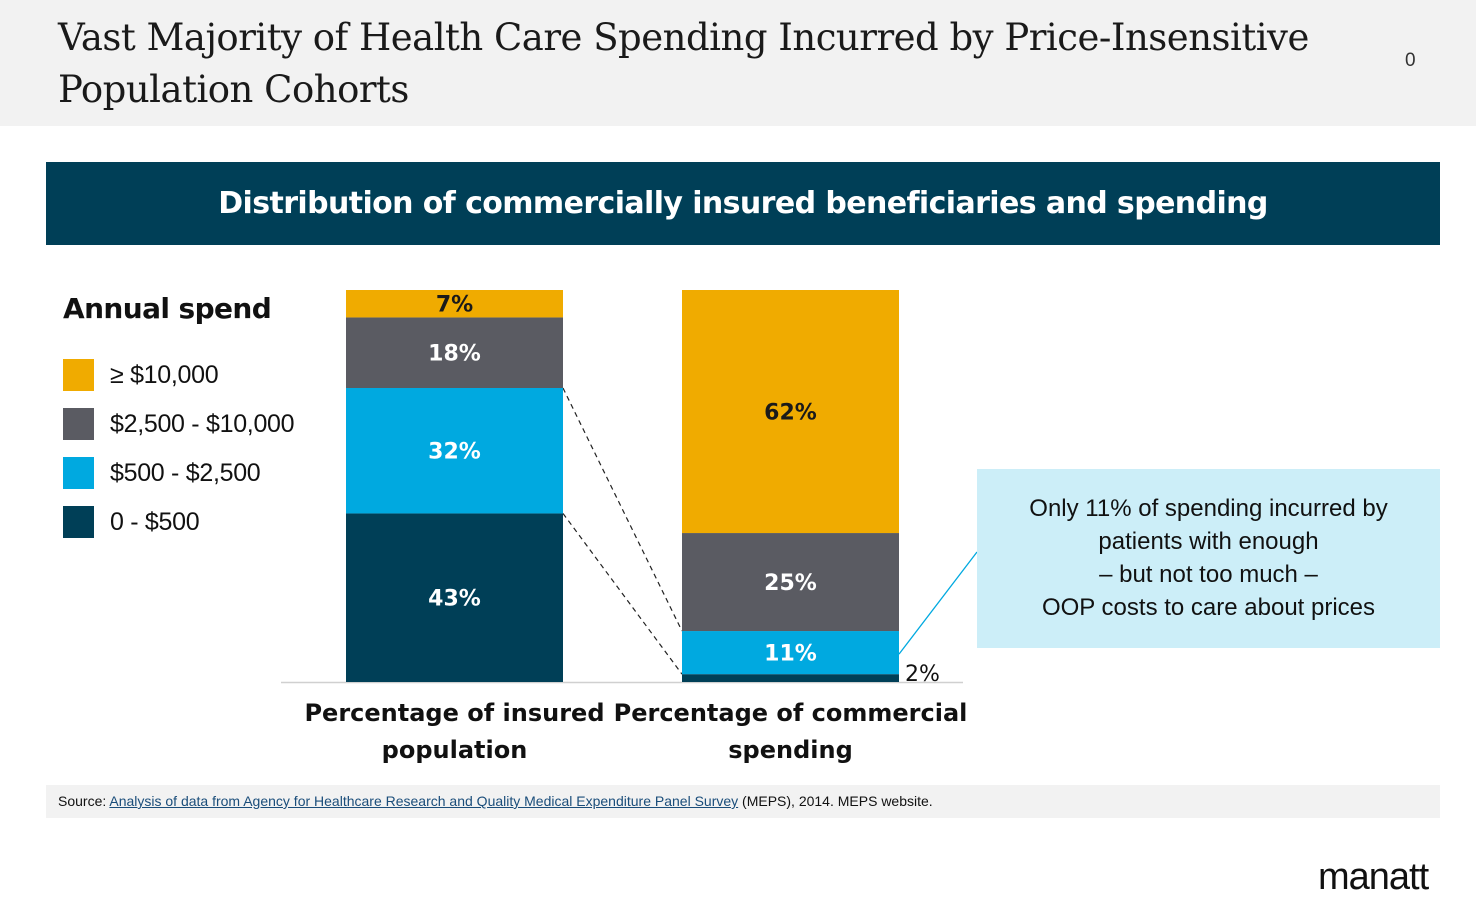 This screenshot has height=902, width=1476. What do you see at coordinates (790, 750) in the screenshot?
I see `category-label: spending` at bounding box center [790, 750].